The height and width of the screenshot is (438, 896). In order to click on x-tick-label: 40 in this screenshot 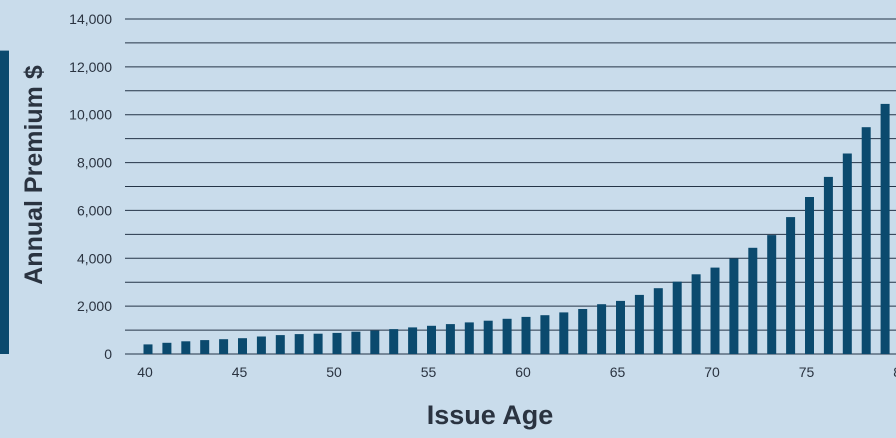, I will do `click(145, 372)`.